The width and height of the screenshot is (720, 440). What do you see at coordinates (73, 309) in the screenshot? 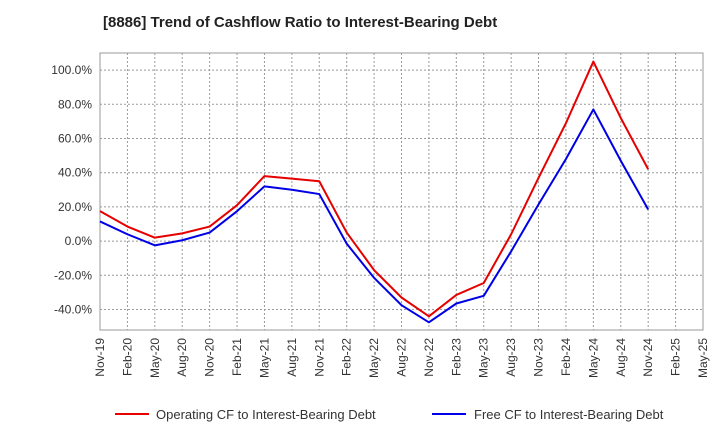
I see `y-tick-label: -40.0%` at bounding box center [73, 309].